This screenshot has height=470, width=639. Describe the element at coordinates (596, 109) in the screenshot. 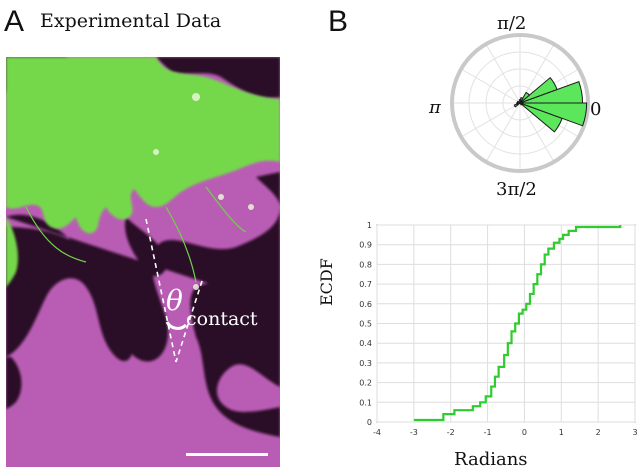

I see `polar-label-zero: 0` at that location.